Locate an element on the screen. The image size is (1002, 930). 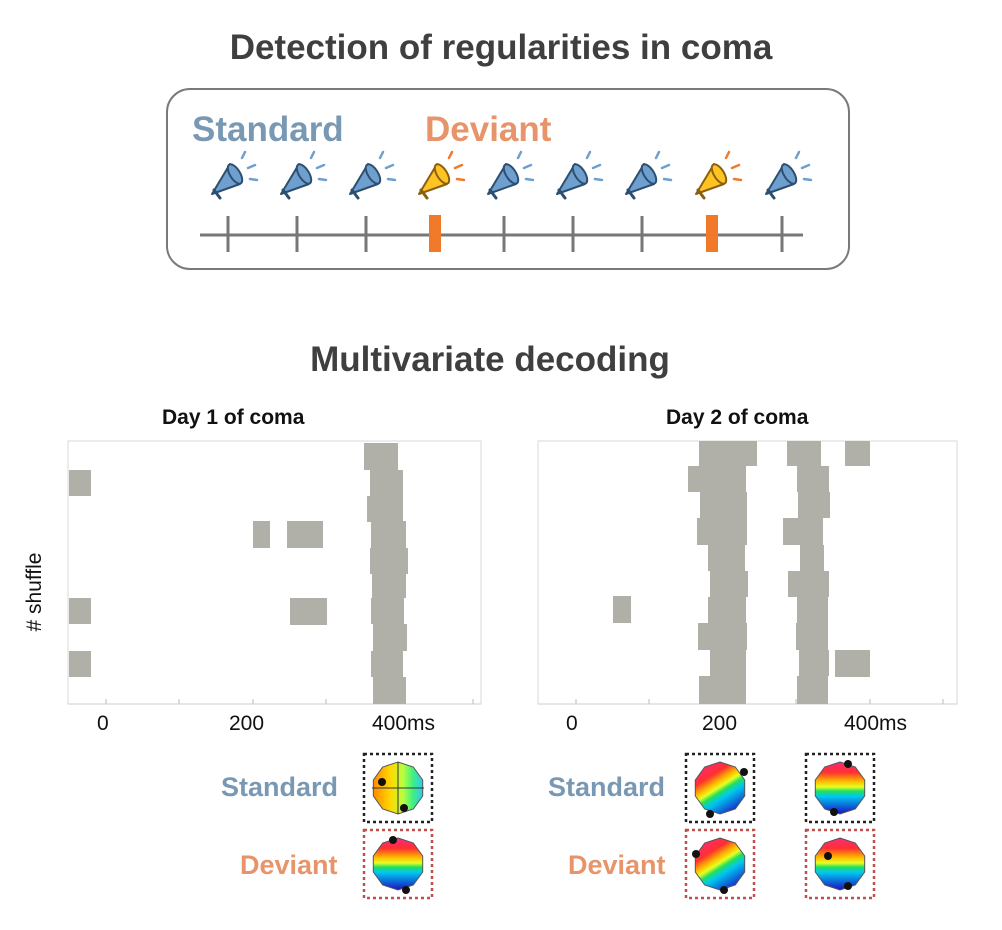
p2a-deviant-map is located at coordinates (720, 864).